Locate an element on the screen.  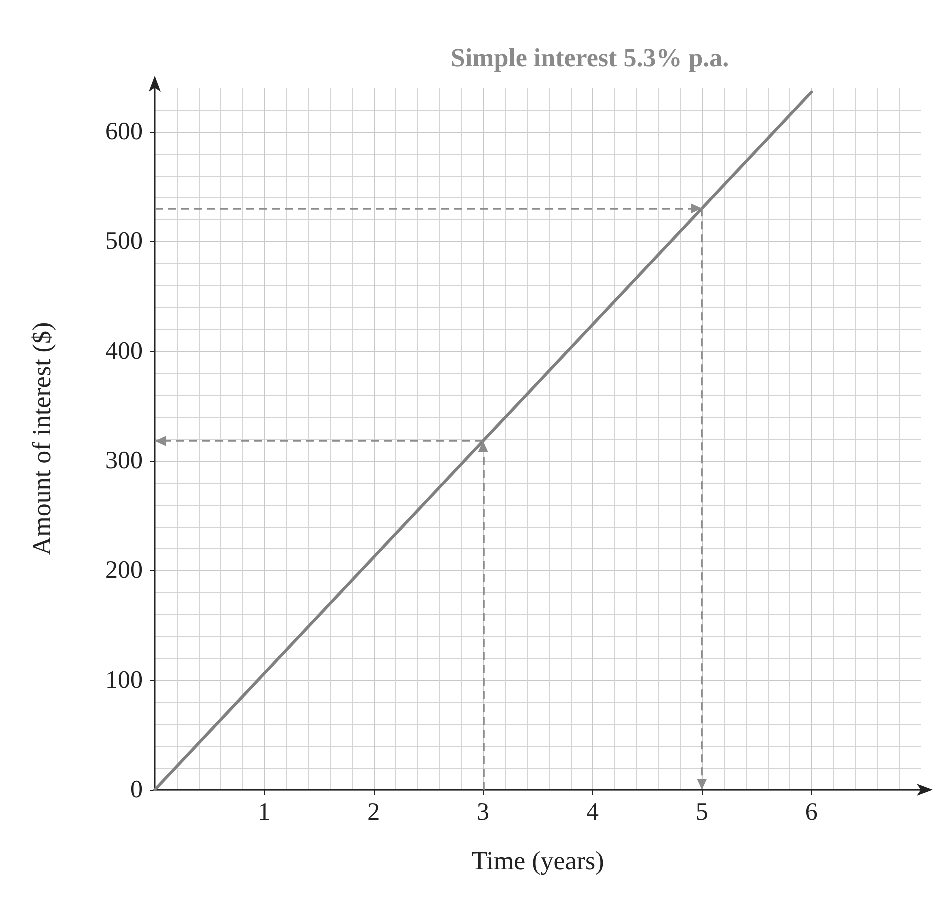
x-axis-title: Time (years) is located at coordinates (538, 861).